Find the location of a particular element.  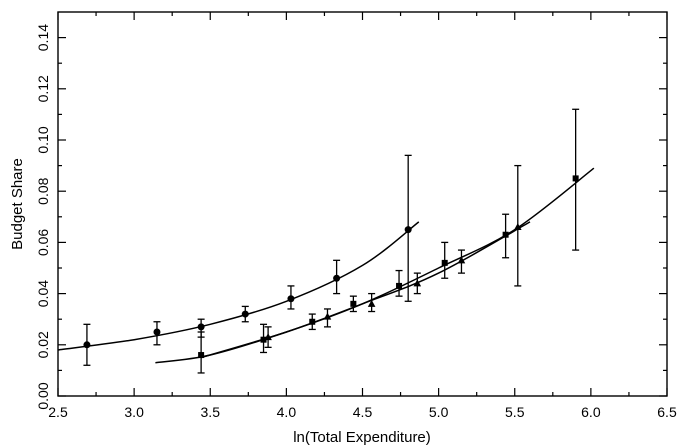

x-tick-label: 3.5 is located at coordinates (211, 412).